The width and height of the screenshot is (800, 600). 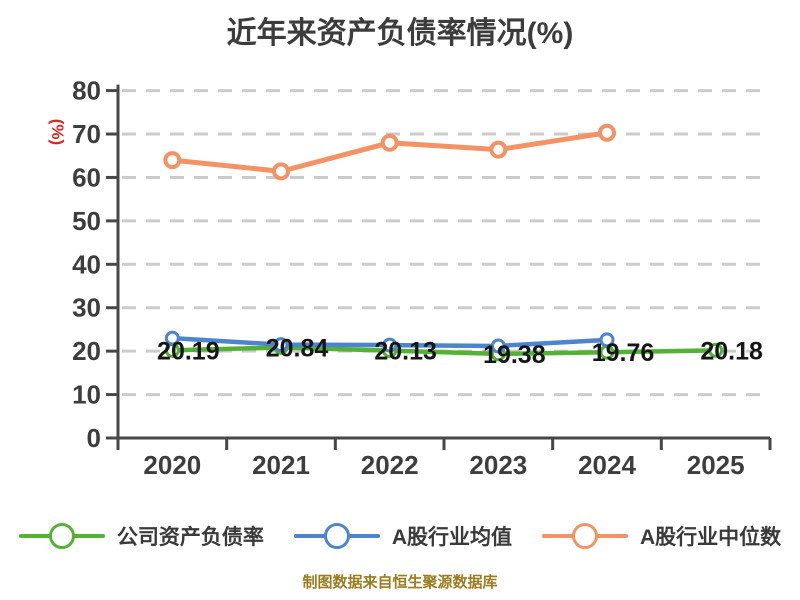 I want to click on x-tick-label: 2023, so click(x=498, y=465).